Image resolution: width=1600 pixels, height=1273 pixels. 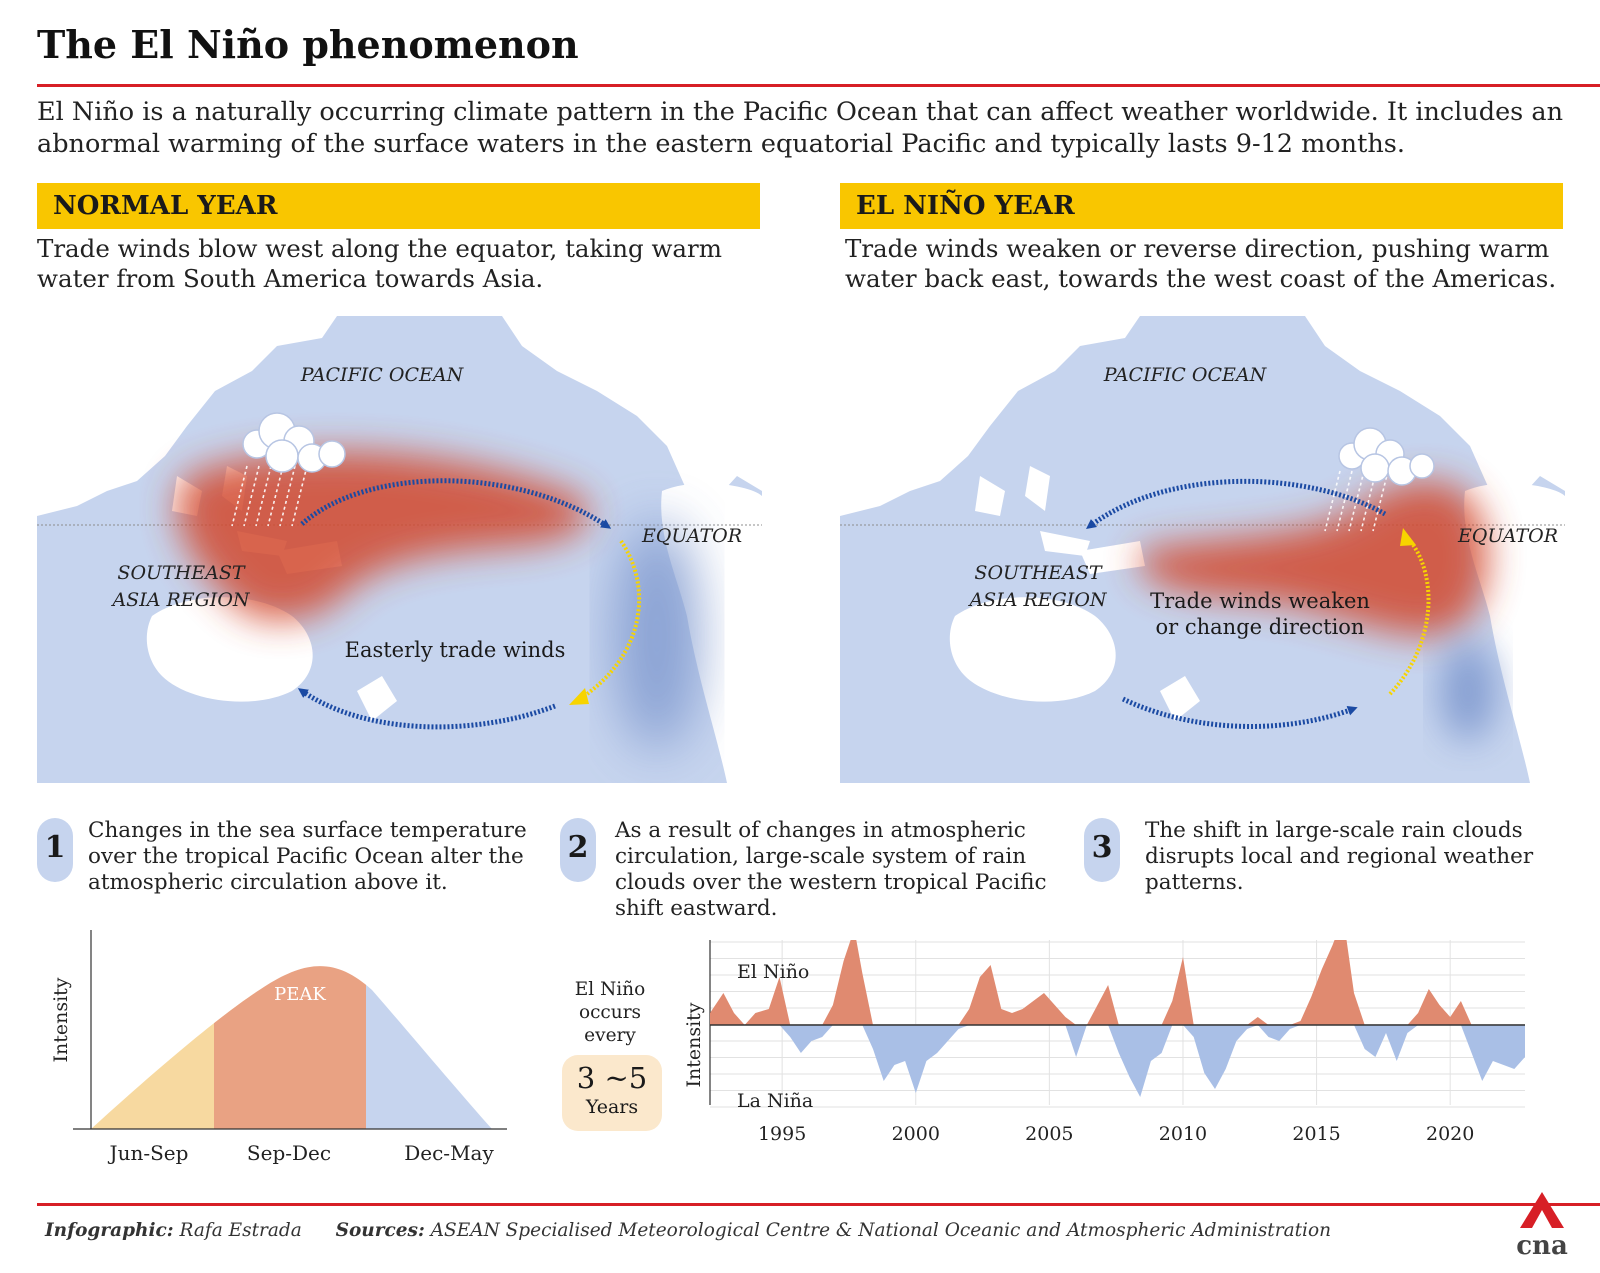 I want to click on occurrence-line-1: El Niño, so click(x=610, y=989).